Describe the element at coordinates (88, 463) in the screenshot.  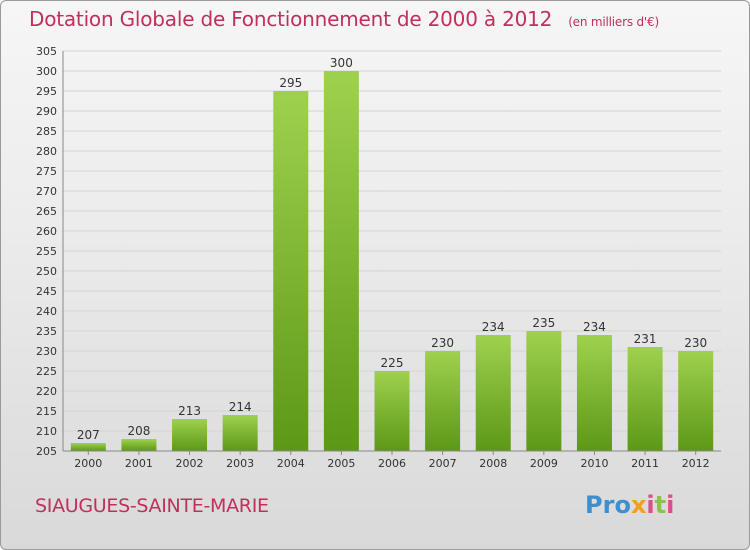
I see `x-tick-label: 2000` at that location.